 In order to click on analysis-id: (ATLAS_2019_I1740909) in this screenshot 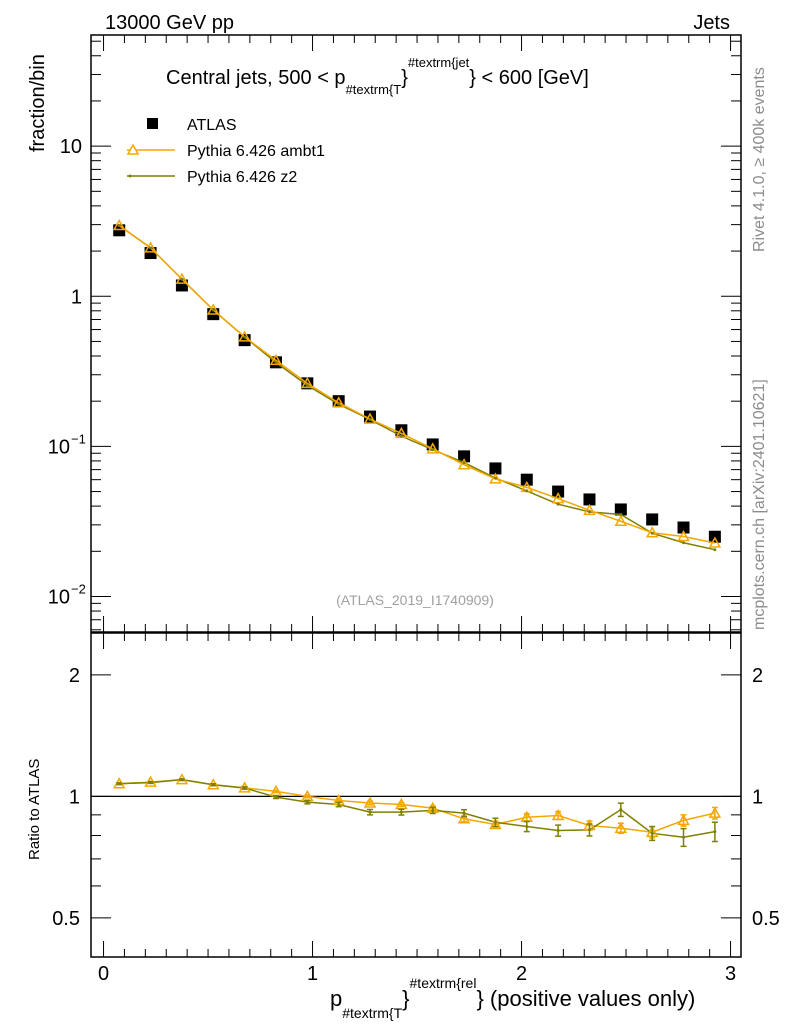, I will do `click(415, 600)`.